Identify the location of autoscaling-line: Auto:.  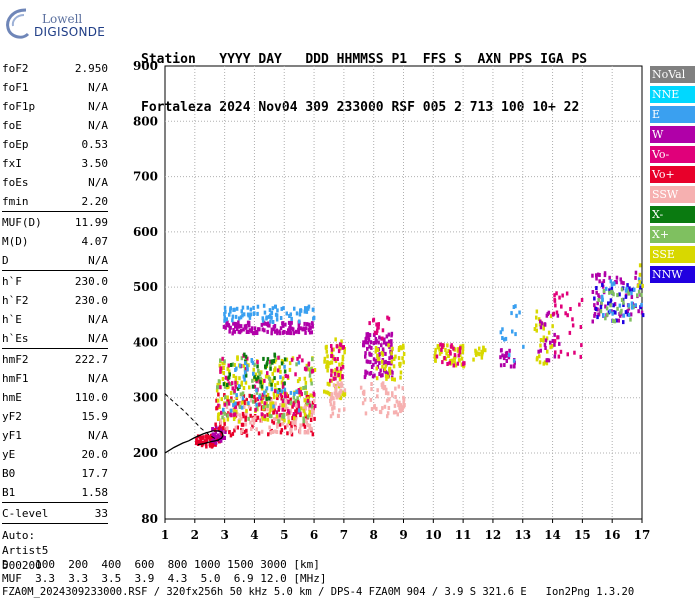
(19, 535).